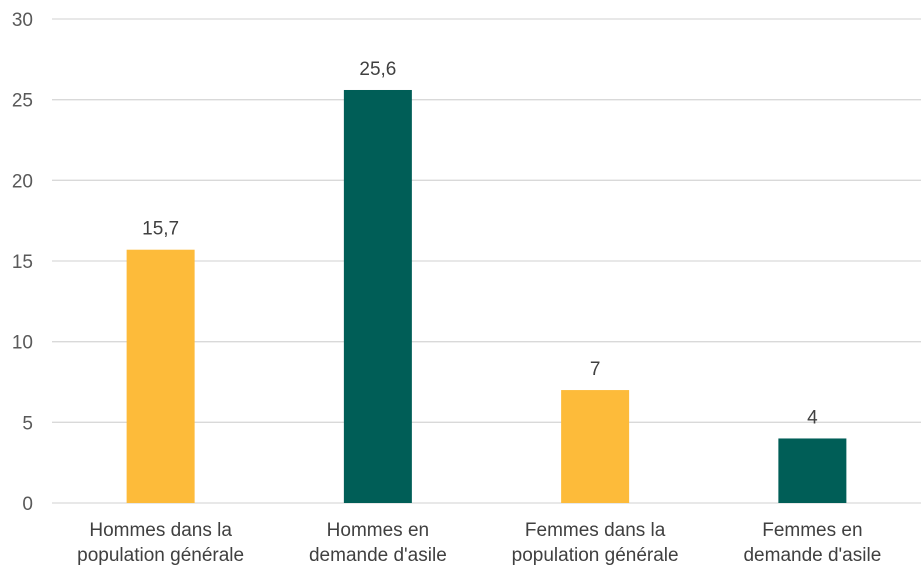 This screenshot has height=573, width=923. I want to click on data-label: 25,6, so click(377, 69).